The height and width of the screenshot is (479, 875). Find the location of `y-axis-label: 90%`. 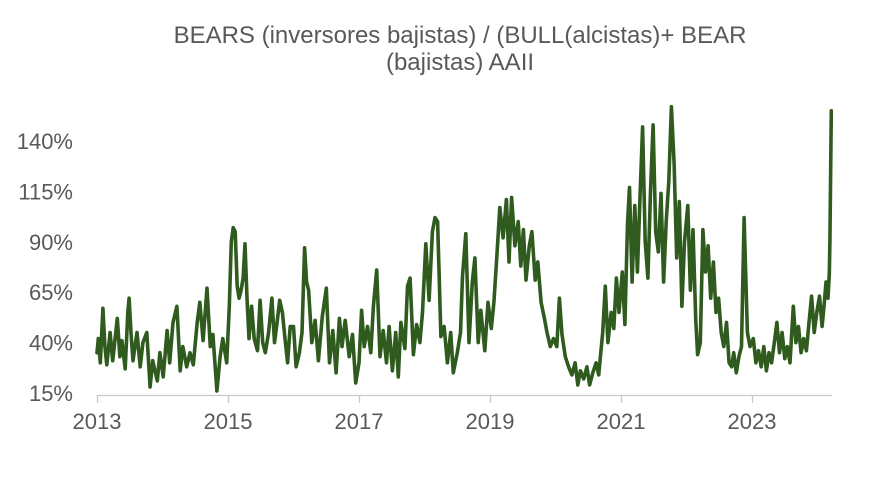

y-axis-label: 90% is located at coordinates (51, 242).